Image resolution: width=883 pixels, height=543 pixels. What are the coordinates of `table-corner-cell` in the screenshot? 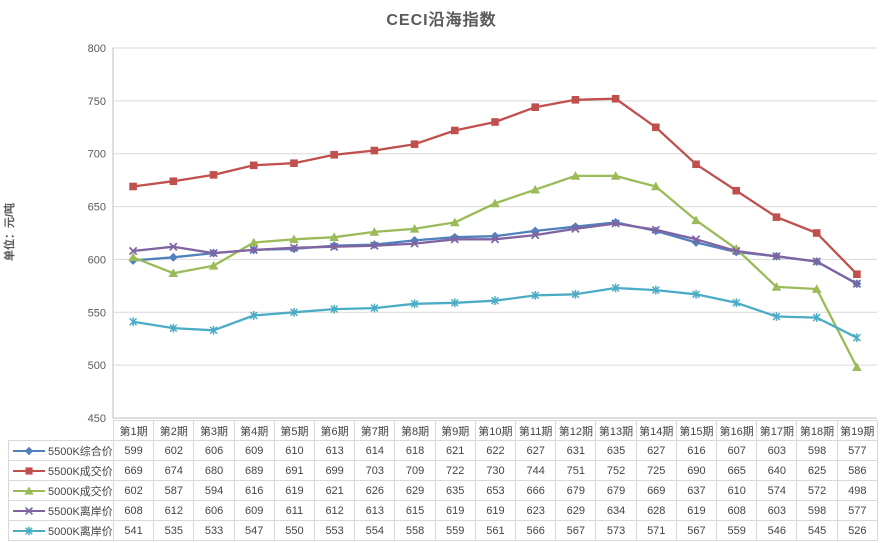 It's located at (61, 431).